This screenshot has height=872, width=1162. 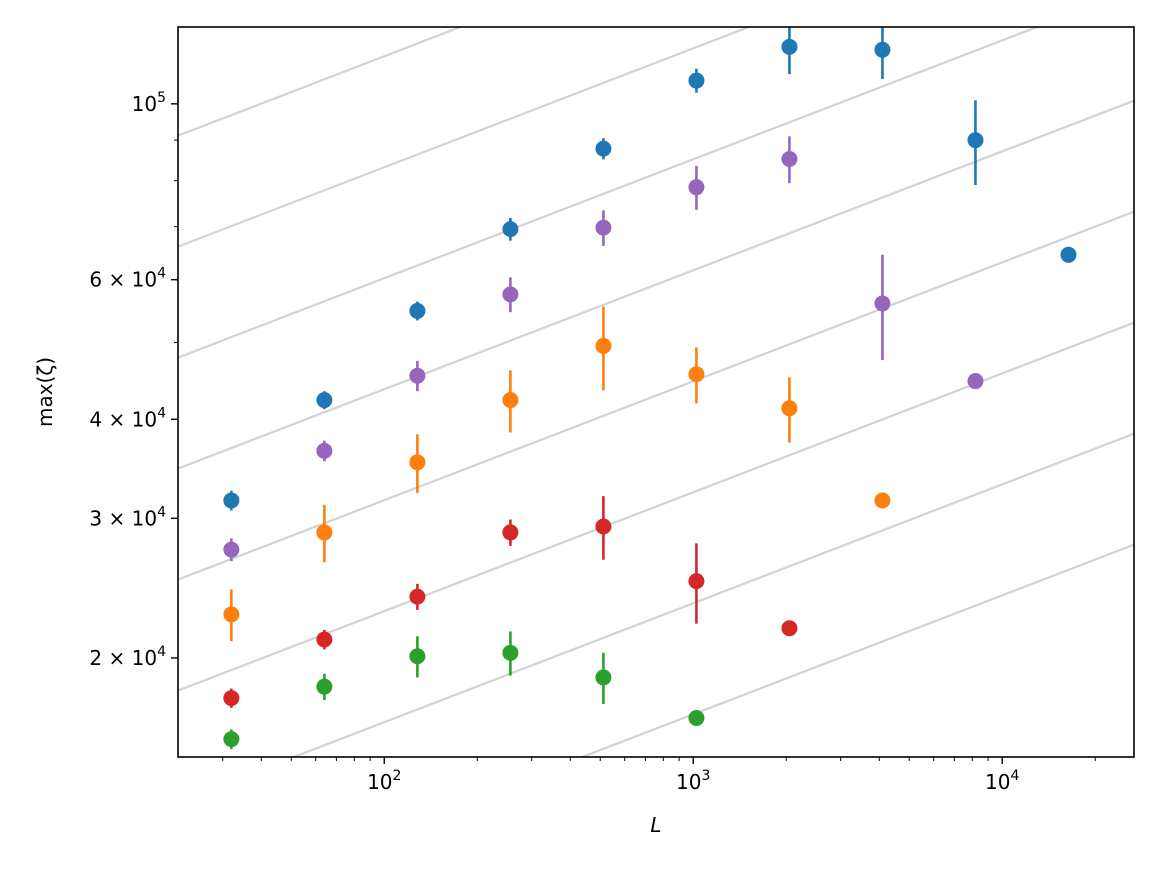 What do you see at coordinates (127, 279) in the screenshot?
I see `y-tick-label: 6 × 104` at bounding box center [127, 279].